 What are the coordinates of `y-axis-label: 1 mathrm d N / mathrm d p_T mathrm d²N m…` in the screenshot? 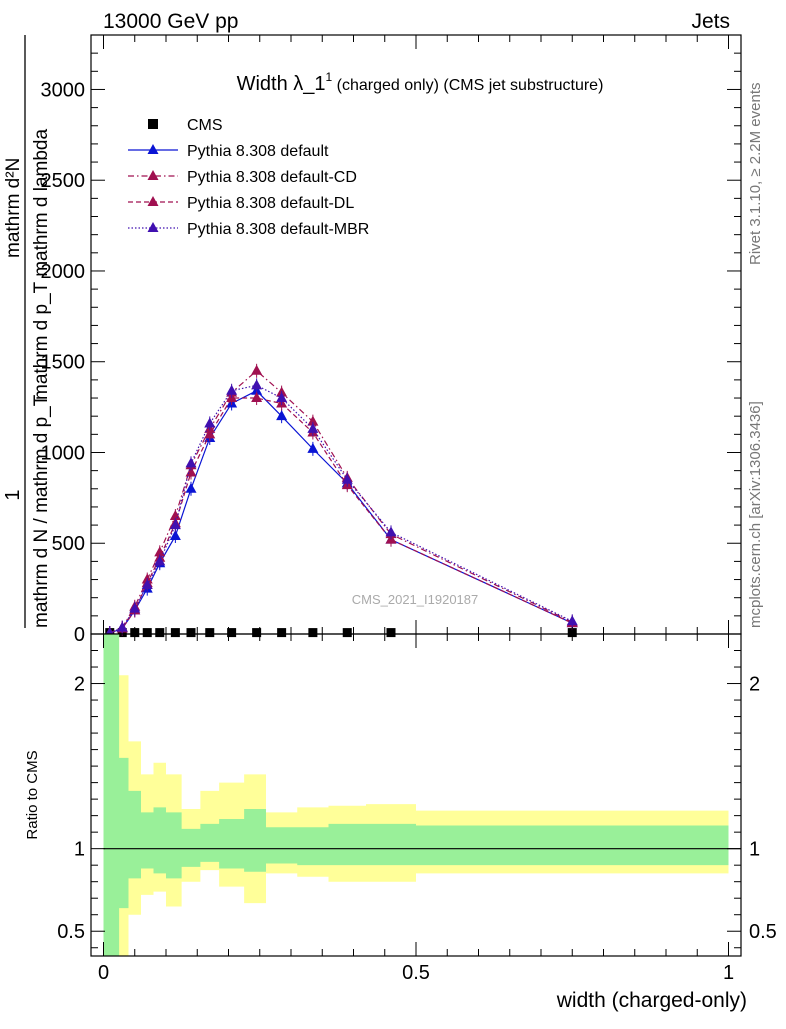 It's located at (27, 331).